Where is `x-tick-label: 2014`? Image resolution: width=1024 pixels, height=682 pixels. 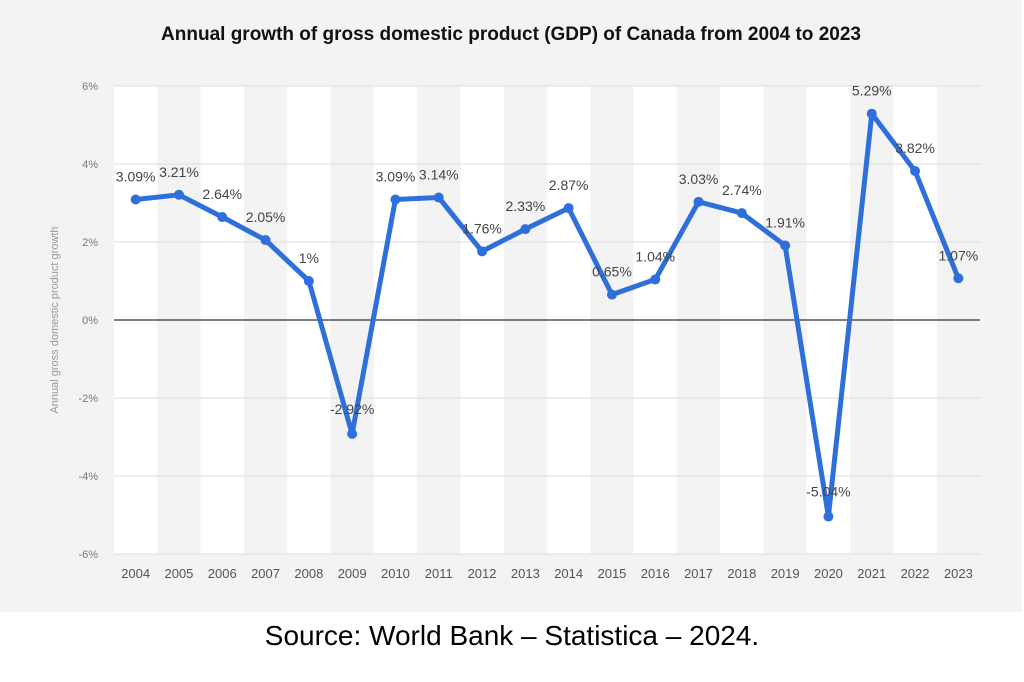 x-tick-label: 2014 is located at coordinates (568, 573).